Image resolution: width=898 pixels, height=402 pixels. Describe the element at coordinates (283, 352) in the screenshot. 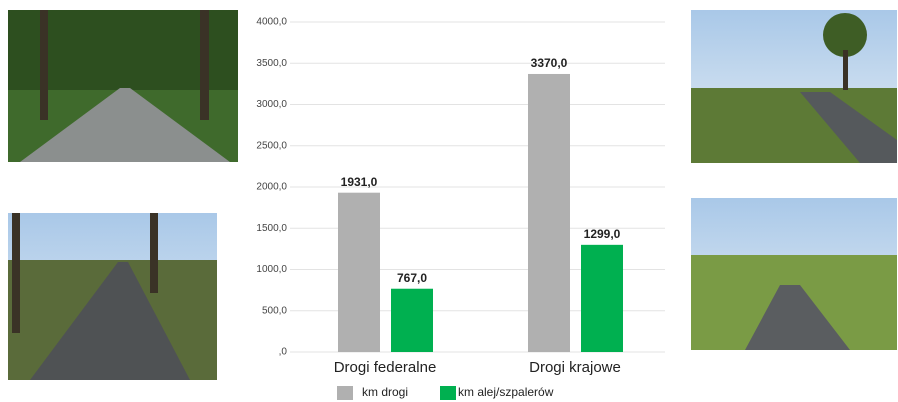

I see `y-tick-label: ,0` at that location.